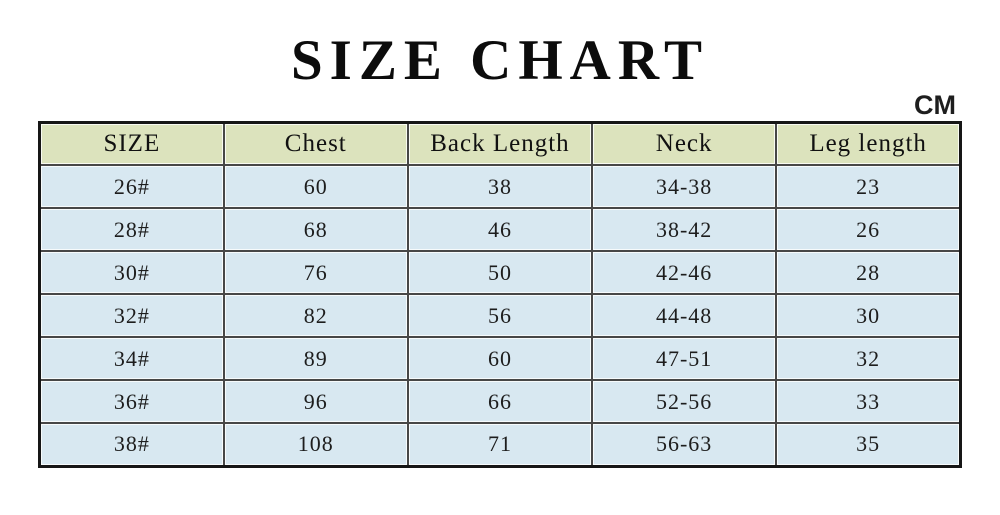  I want to click on table-cell: 71, so click(500, 445).